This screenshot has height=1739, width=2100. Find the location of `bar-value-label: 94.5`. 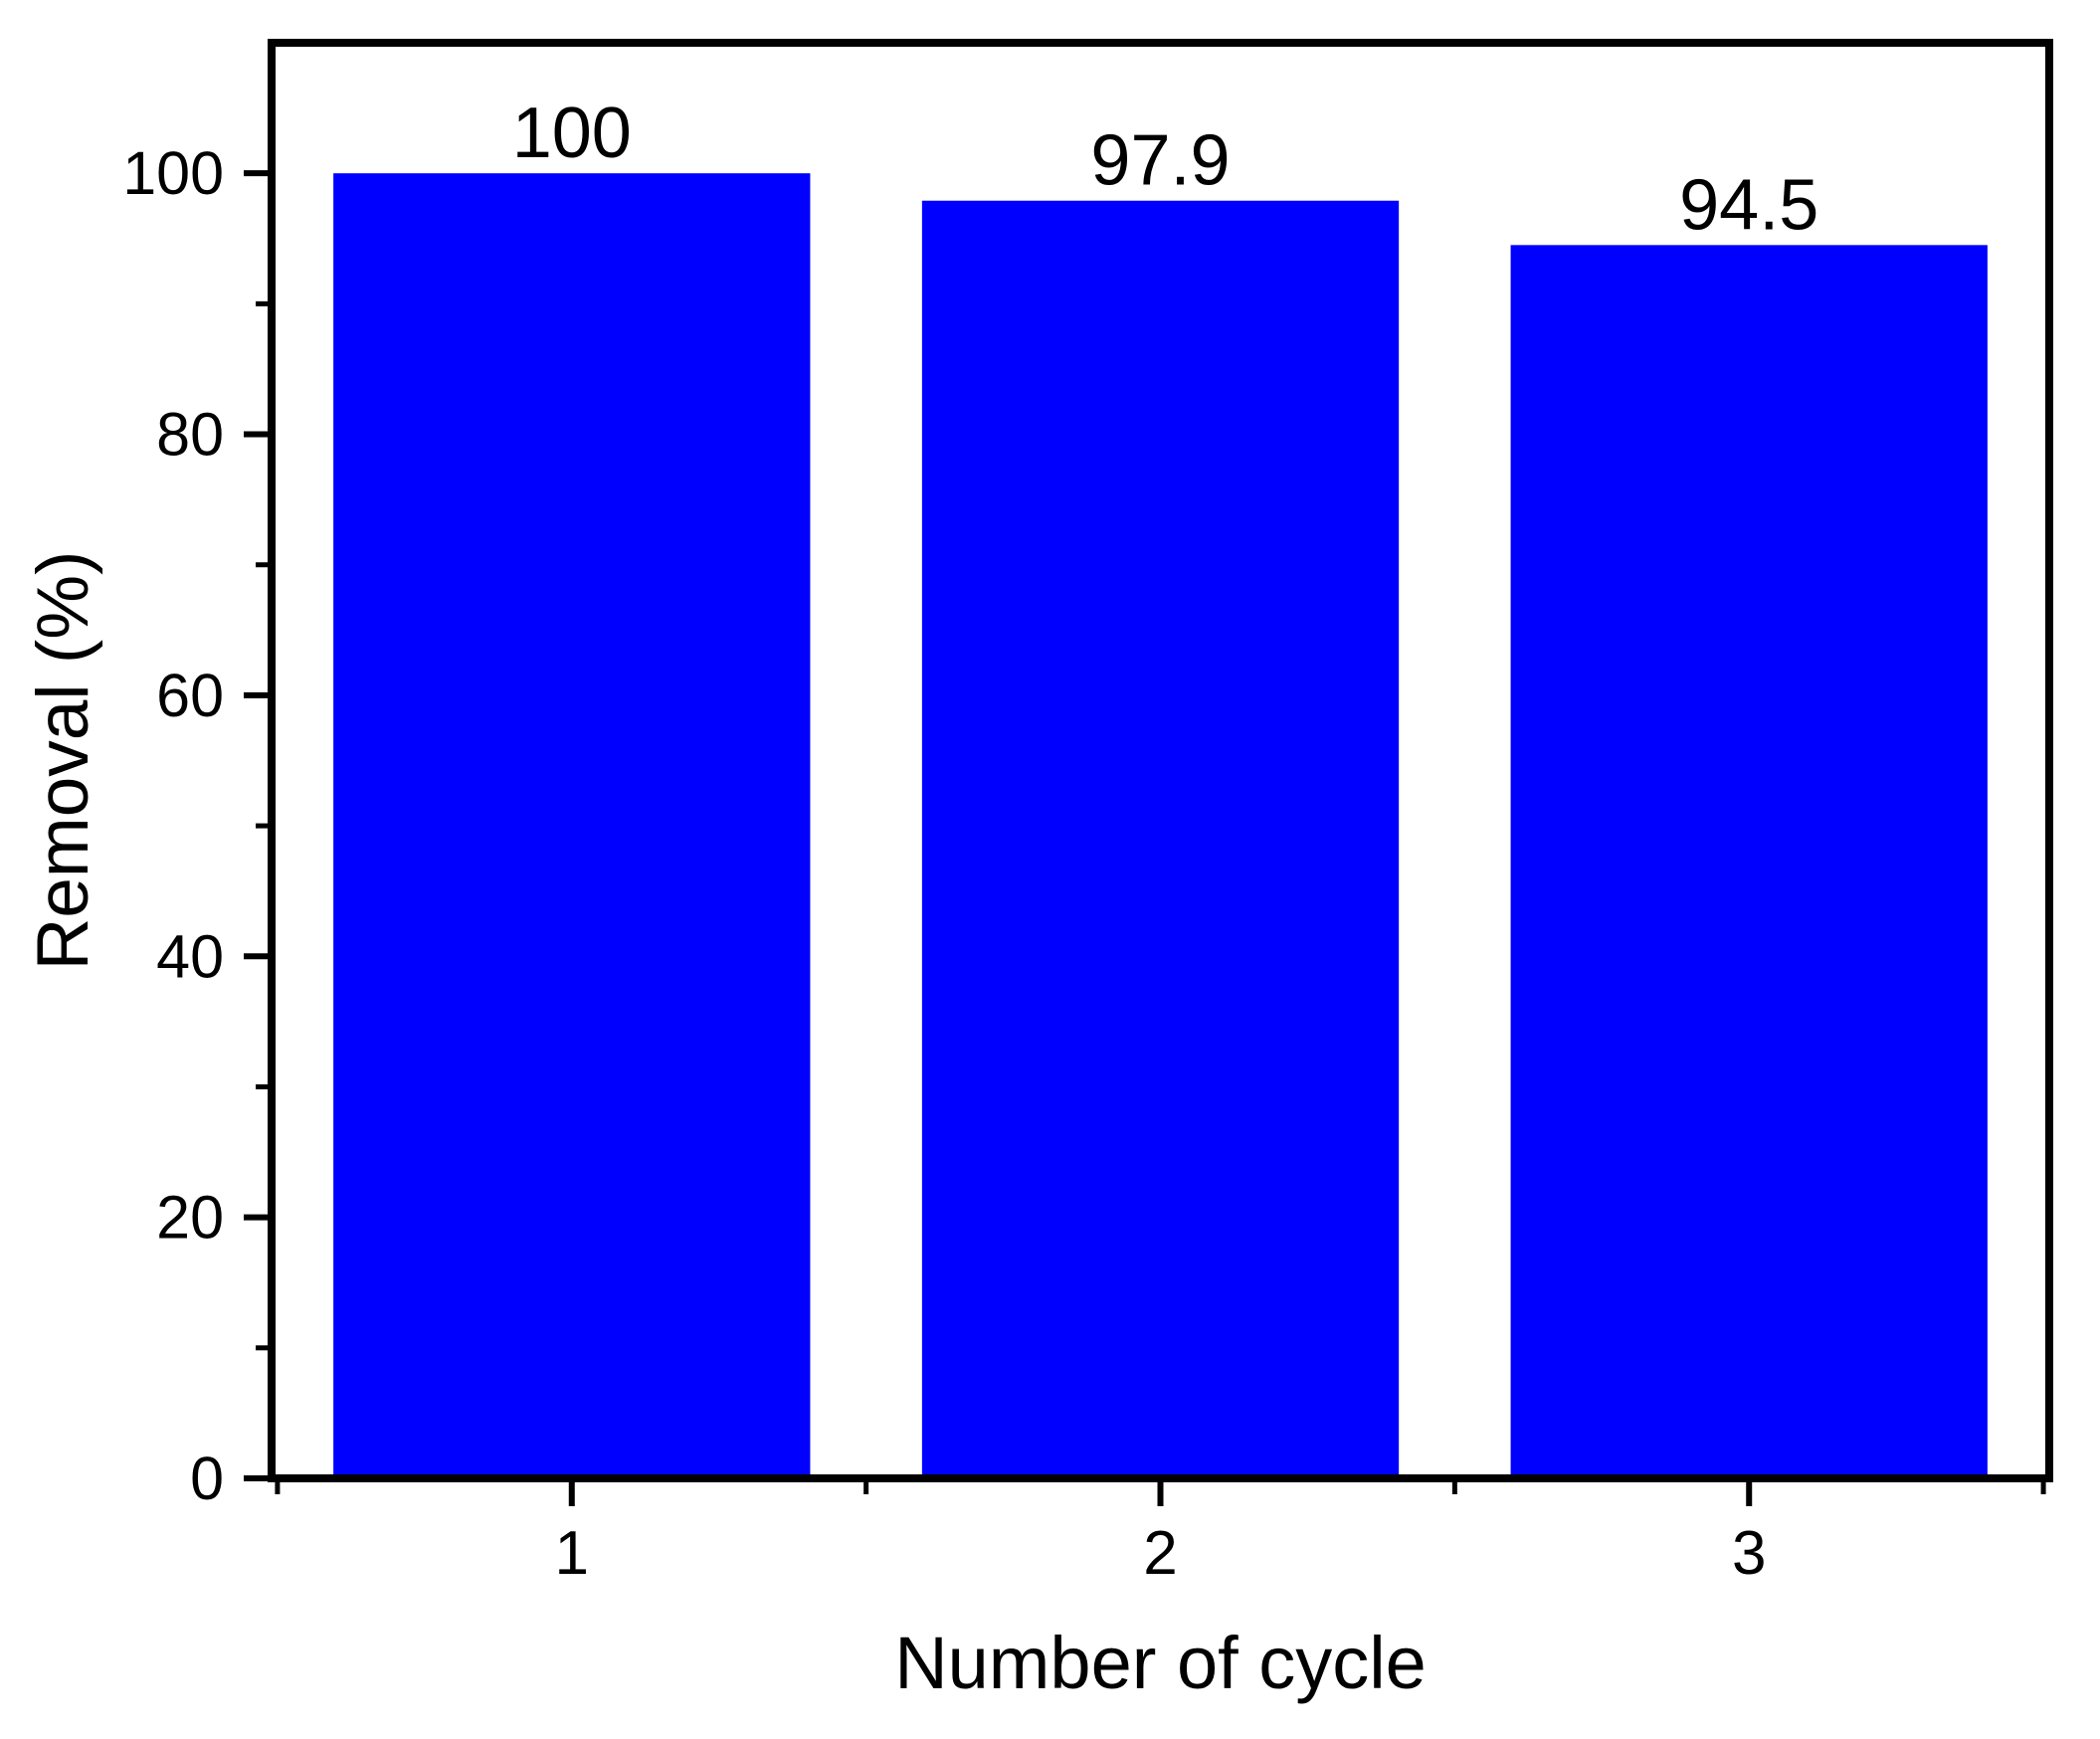

bar-value-label: 94.5 is located at coordinates (1748, 205).